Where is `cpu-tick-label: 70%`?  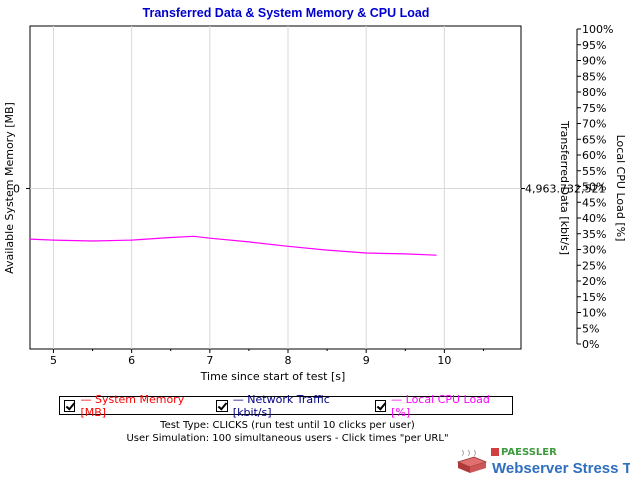
cpu-tick-label: 70% is located at coordinates (594, 124).